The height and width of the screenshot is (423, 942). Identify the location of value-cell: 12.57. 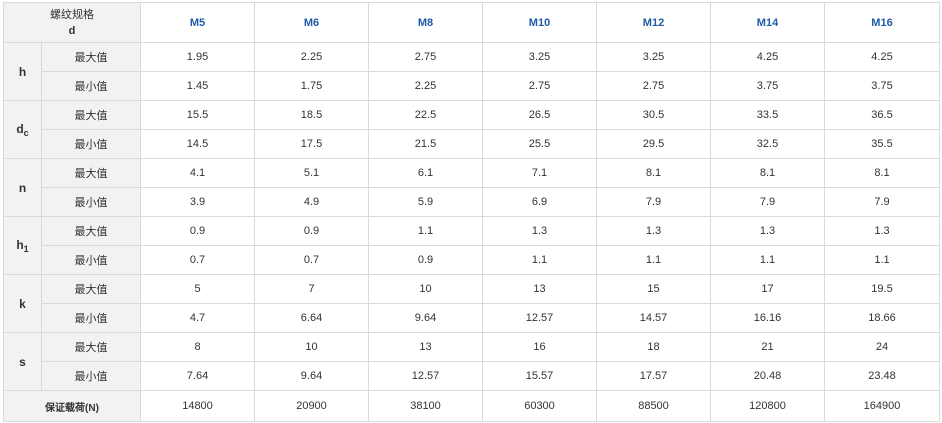
(425, 376).